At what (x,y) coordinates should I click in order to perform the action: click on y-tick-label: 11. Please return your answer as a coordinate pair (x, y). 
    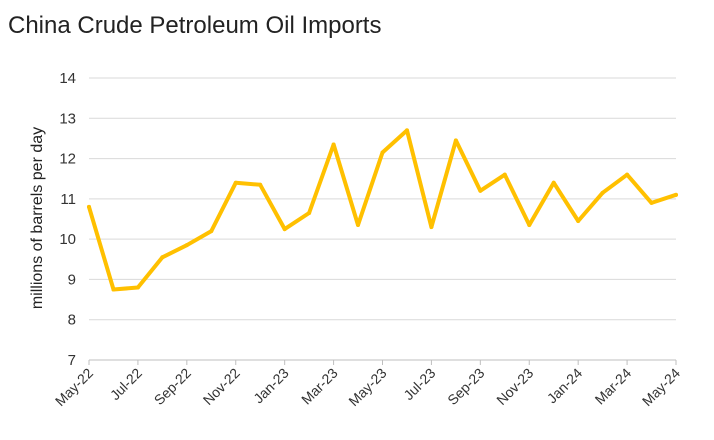
    Looking at the image, I should click on (68, 199).